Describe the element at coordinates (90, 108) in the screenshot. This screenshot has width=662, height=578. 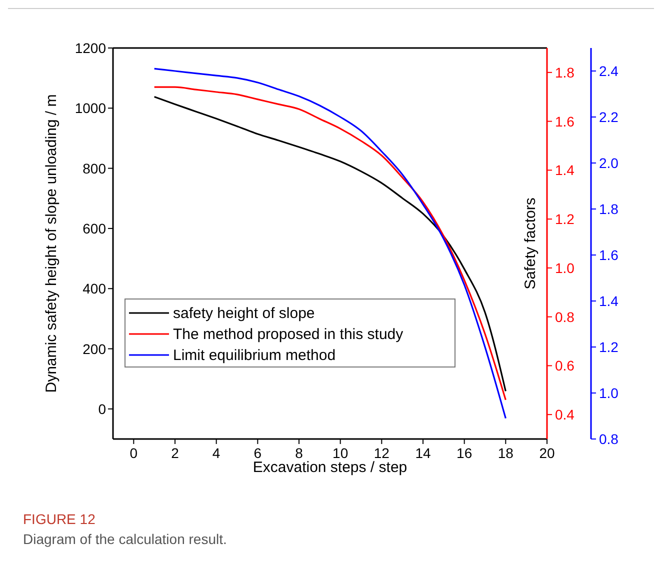
I see `y-tick-label: 1000` at that location.